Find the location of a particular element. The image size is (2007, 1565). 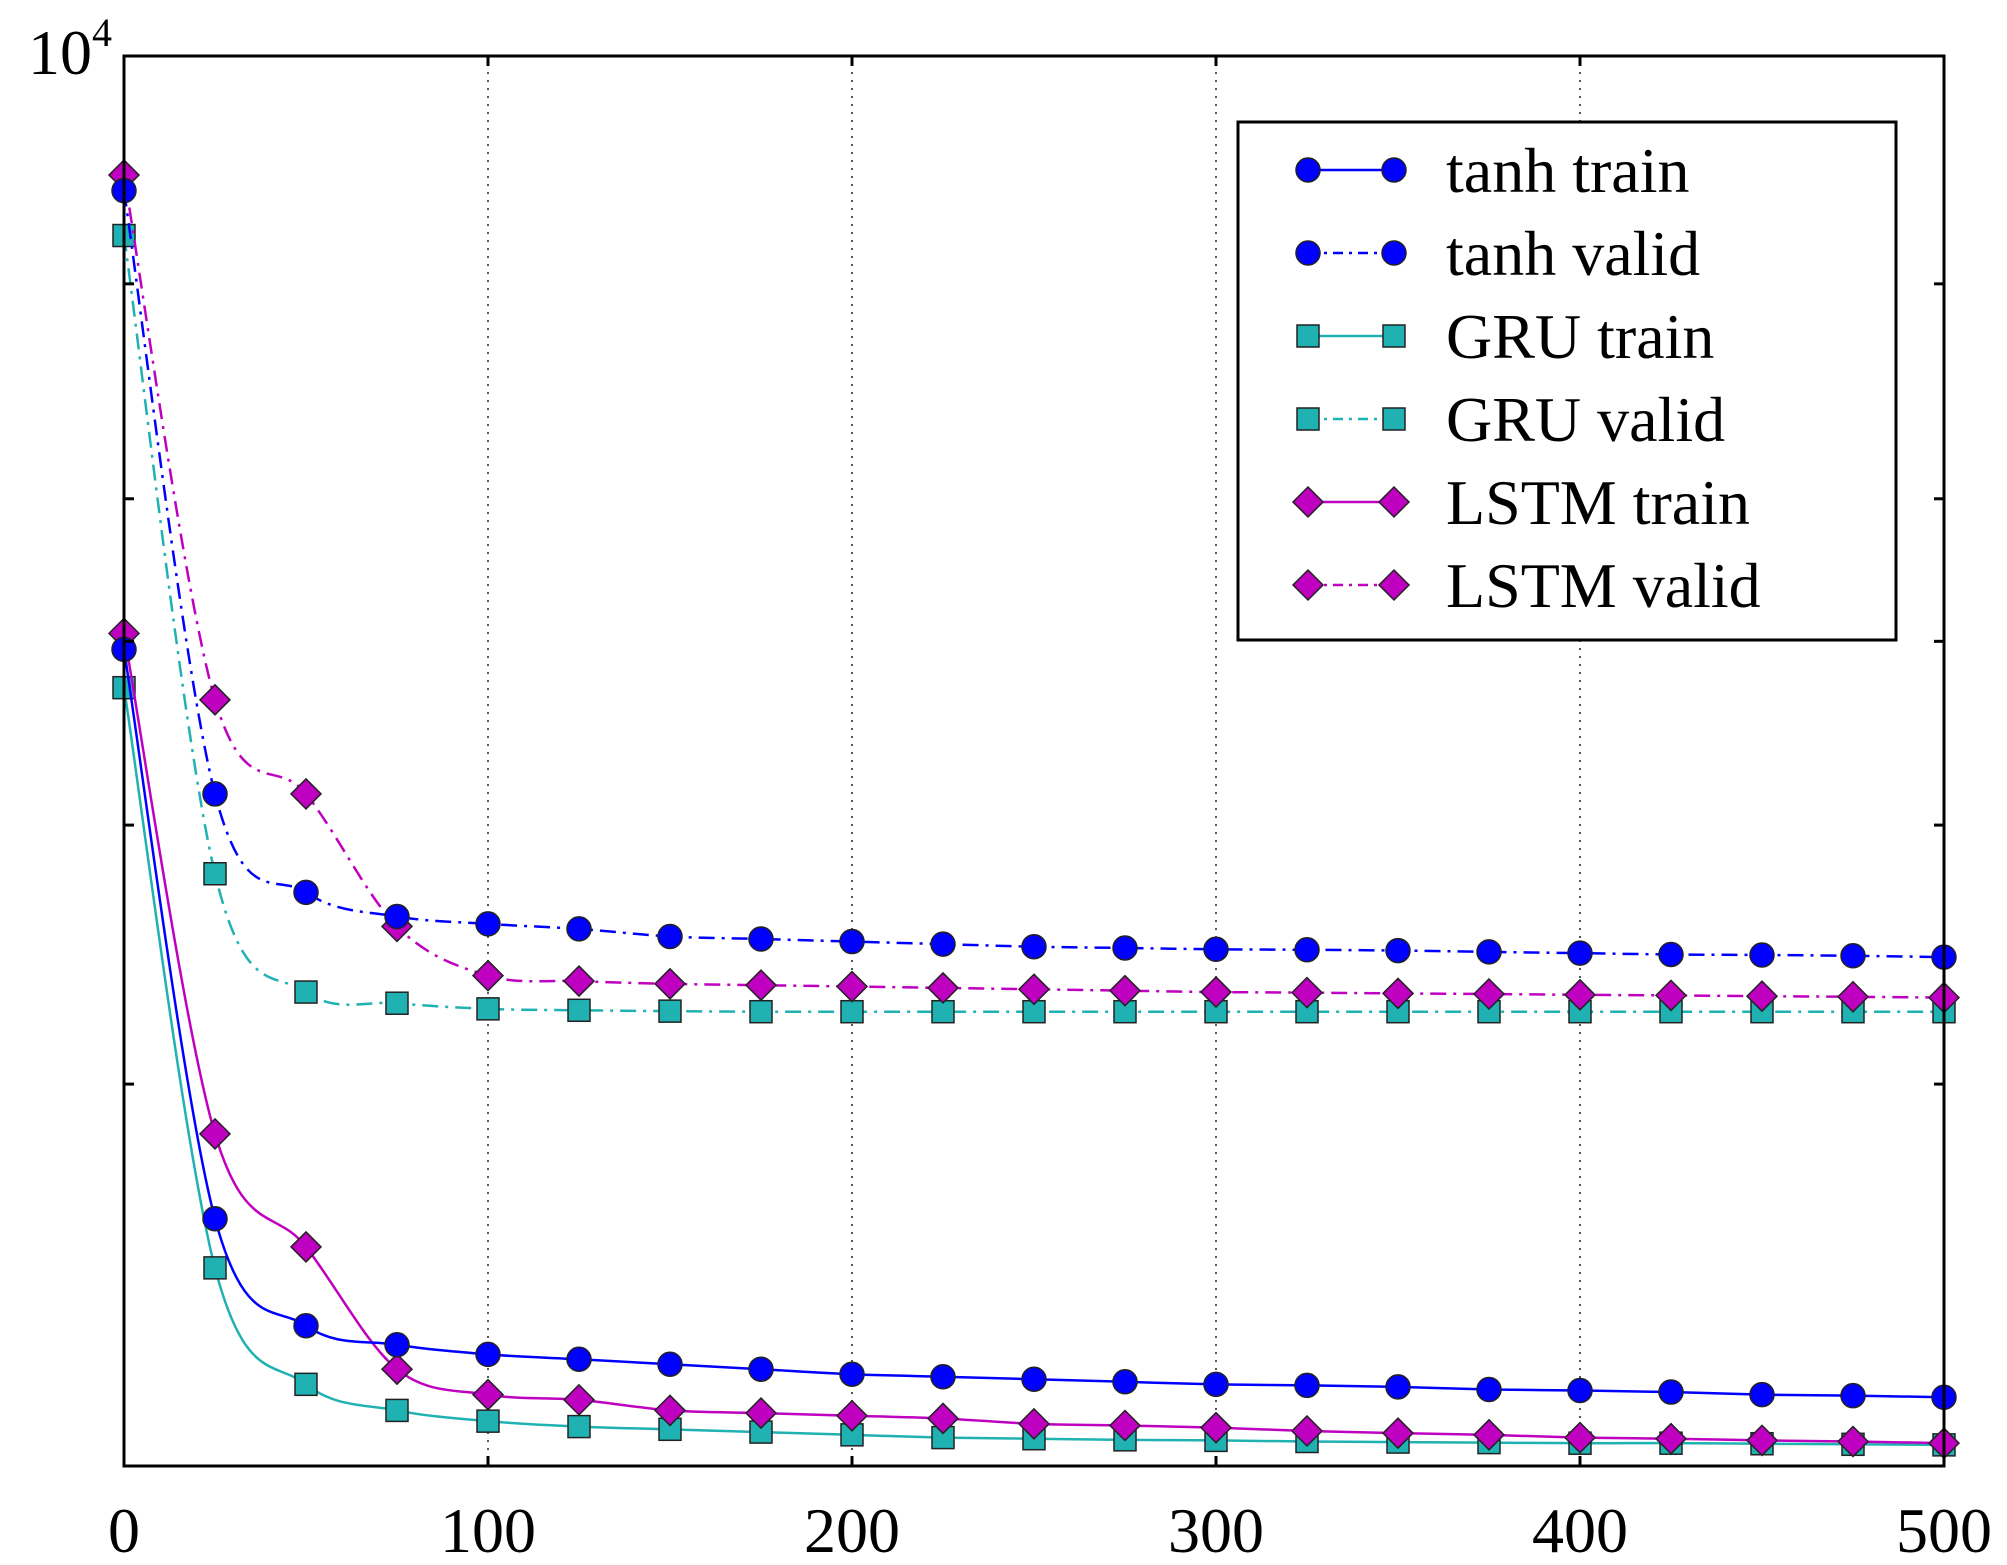

legend-item-lstm-valid: LSTM valid is located at coordinates (1526, 585).